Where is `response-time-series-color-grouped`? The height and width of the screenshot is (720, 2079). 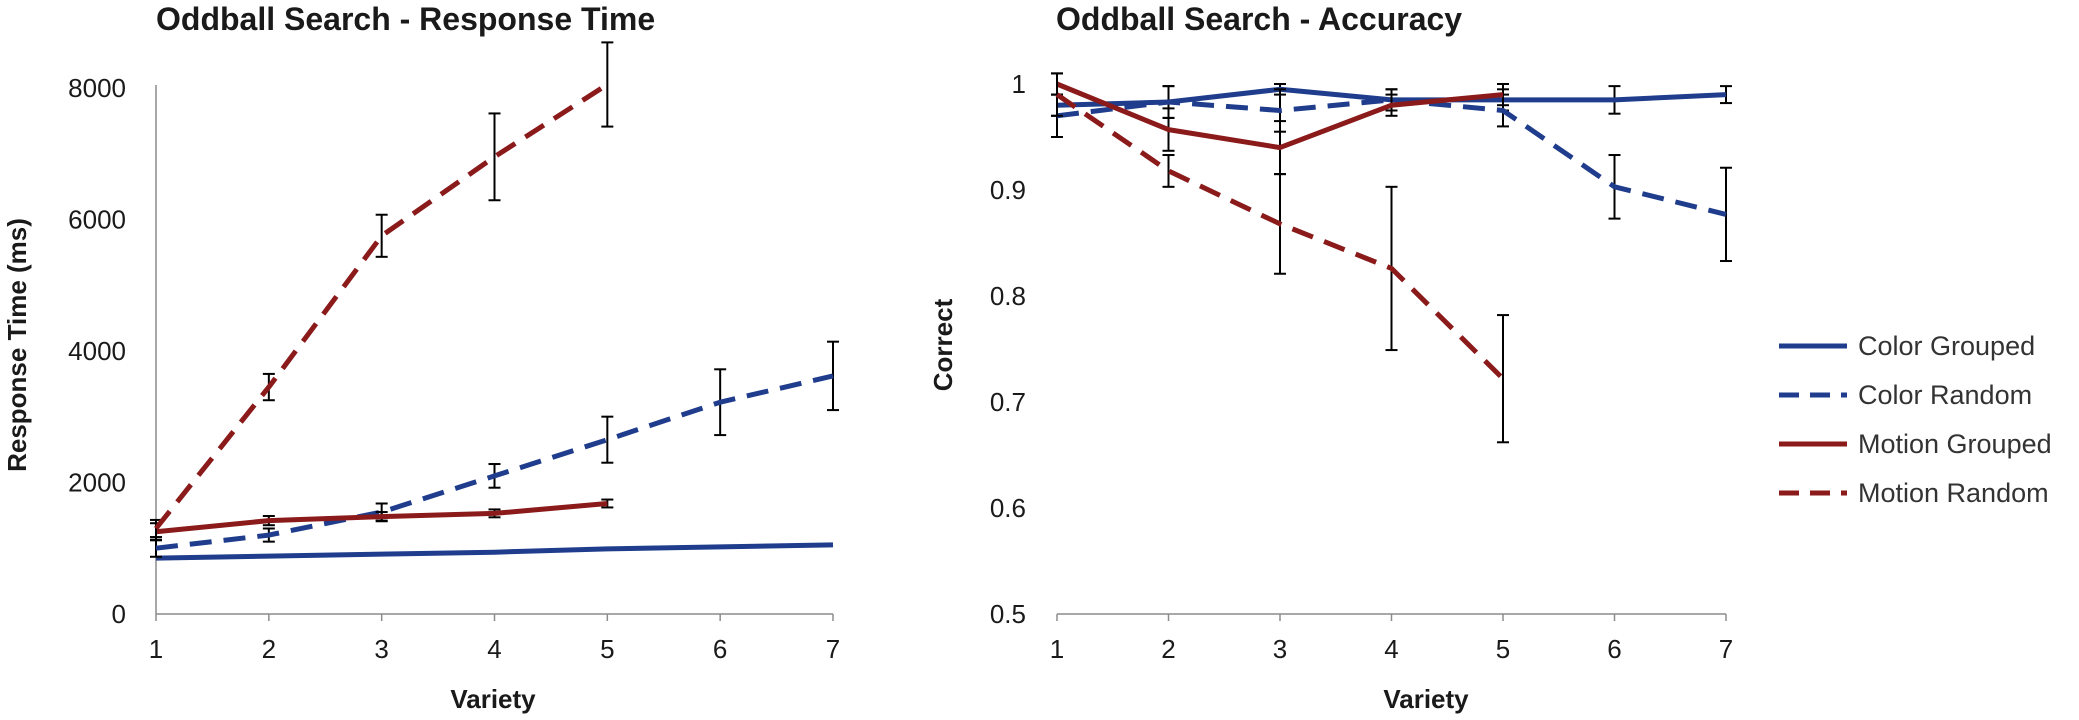
response-time-series-color-grouped is located at coordinates (494, 551).